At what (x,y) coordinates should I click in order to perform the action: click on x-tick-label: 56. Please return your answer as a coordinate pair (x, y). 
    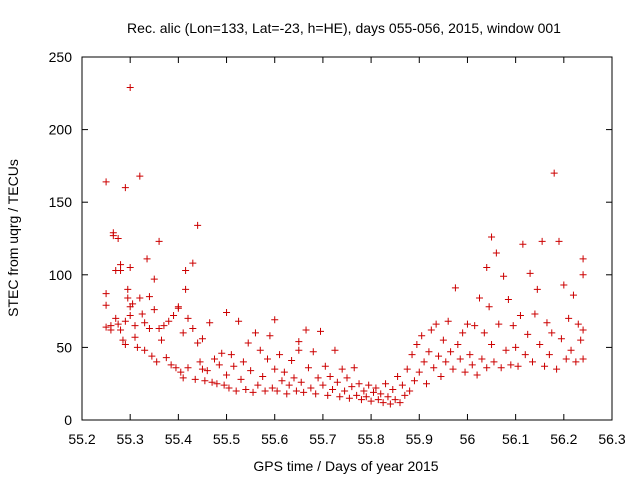
    Looking at the image, I should click on (468, 439).